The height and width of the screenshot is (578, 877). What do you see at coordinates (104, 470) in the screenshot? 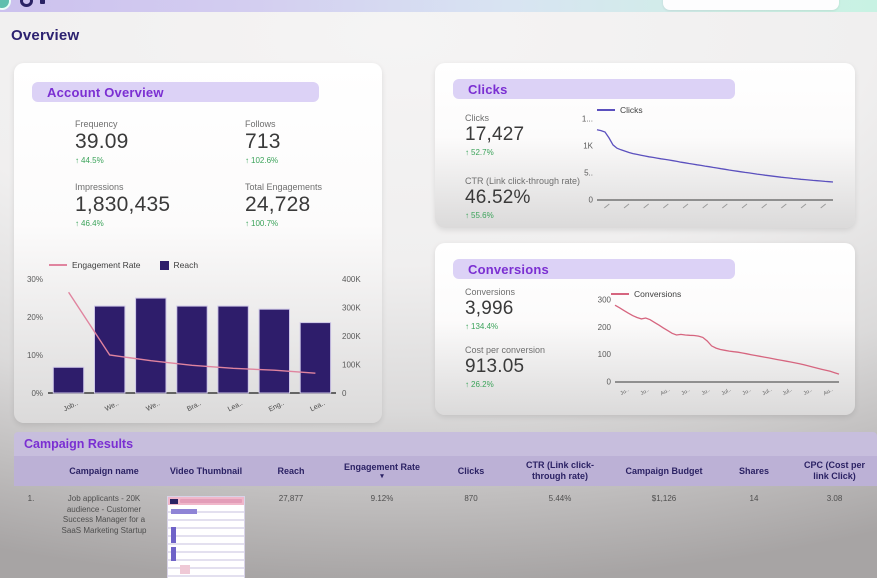
I see `header-campaign-name: Campaign name` at bounding box center [104, 470].